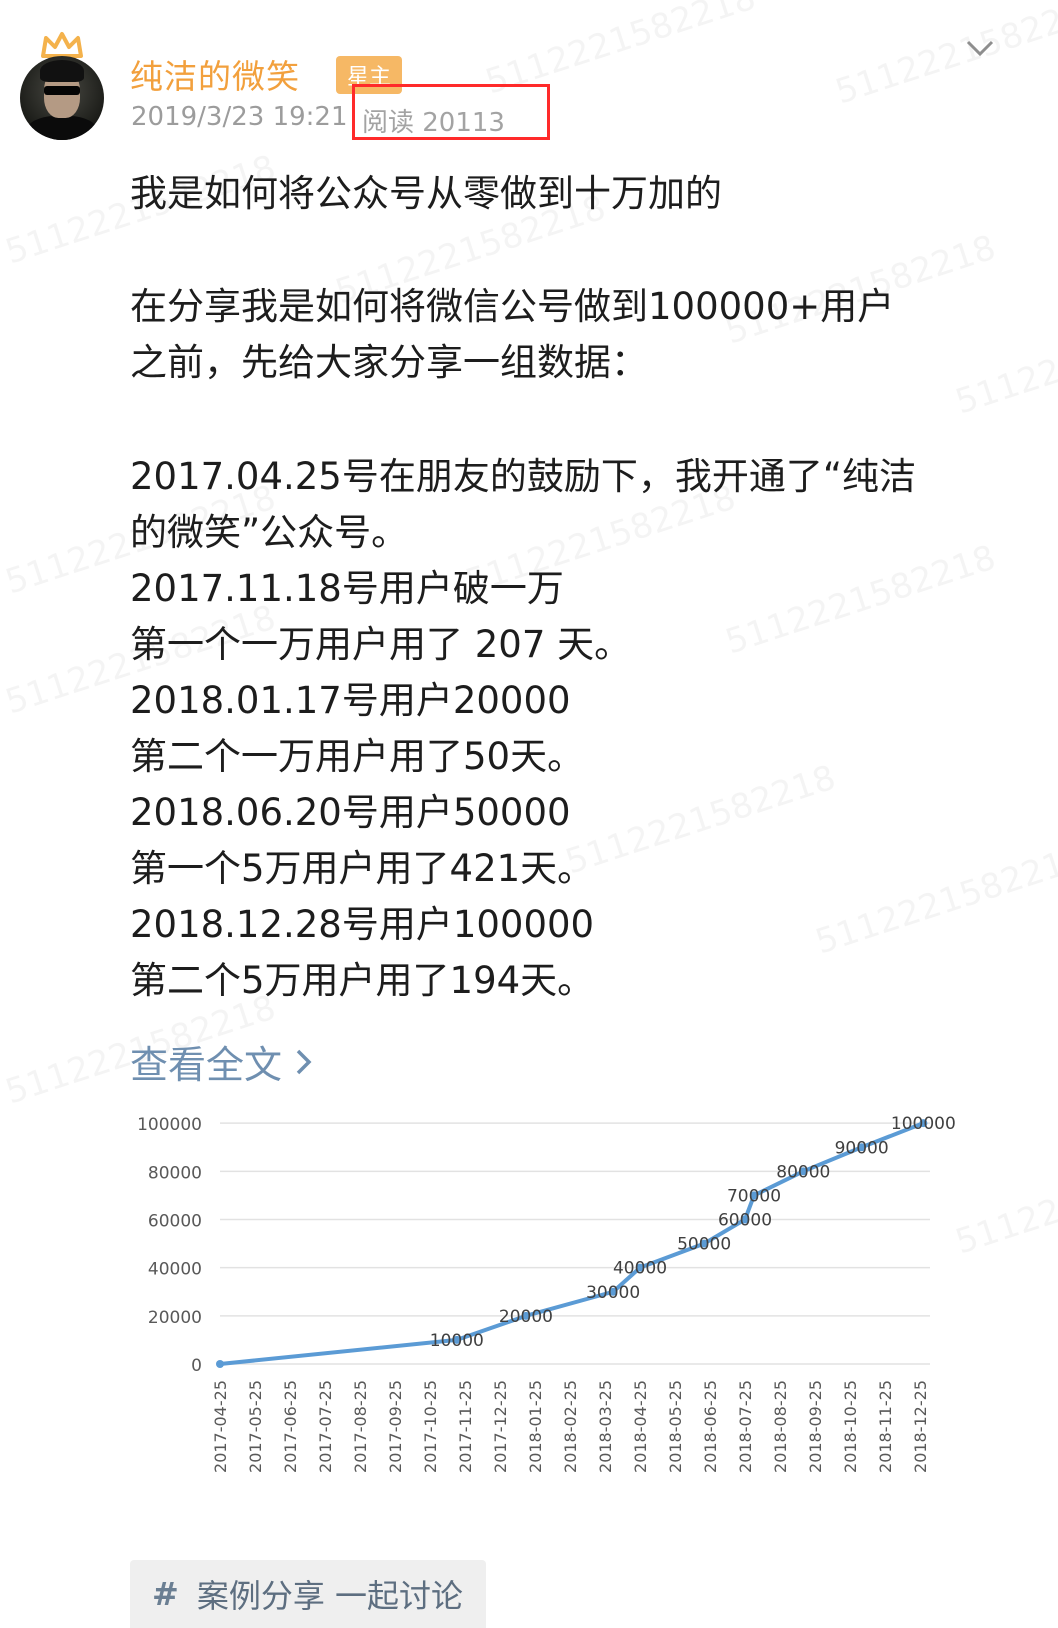  I want to click on post-header: 纯洁的微笑 星主 2019/3/23 19:21 阅读 20113, so click(529, 75).